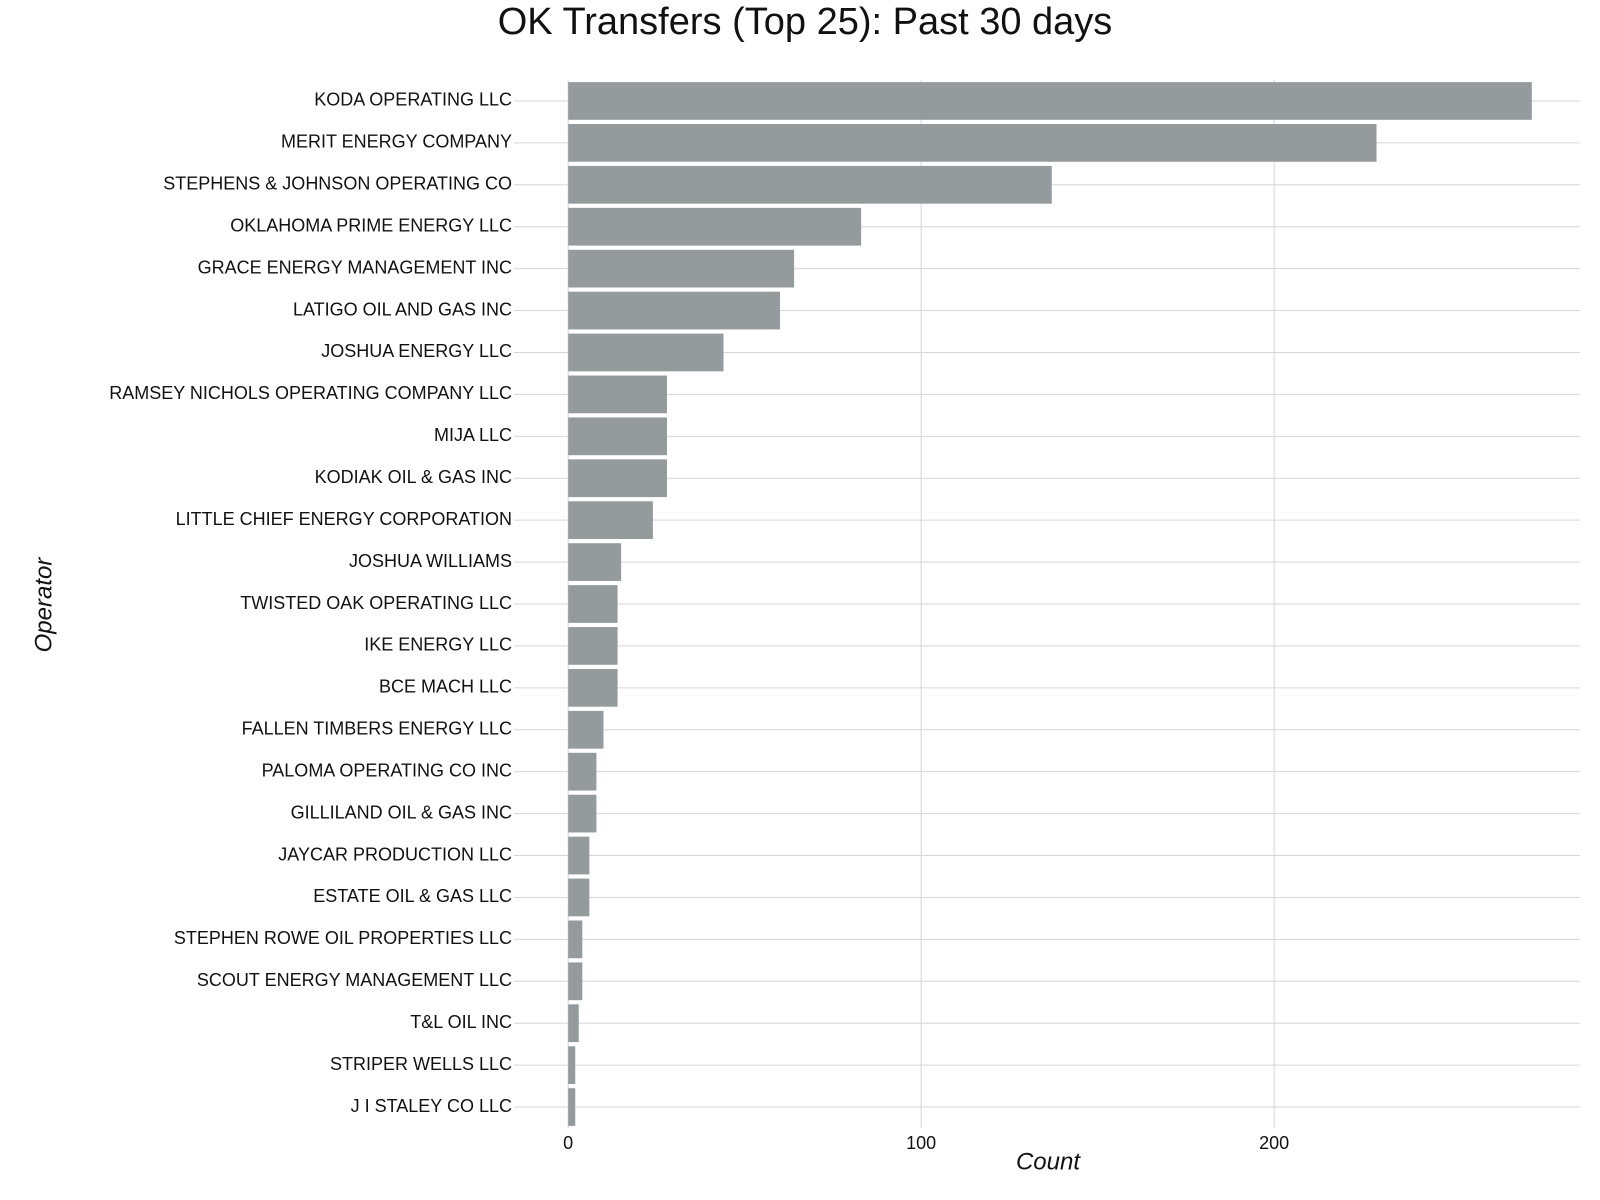 Image resolution: width=1600 pixels, height=1200 pixels. I want to click on y-tick-label: OKLAHOMA PRIME ENERGY LLC, so click(371, 225).